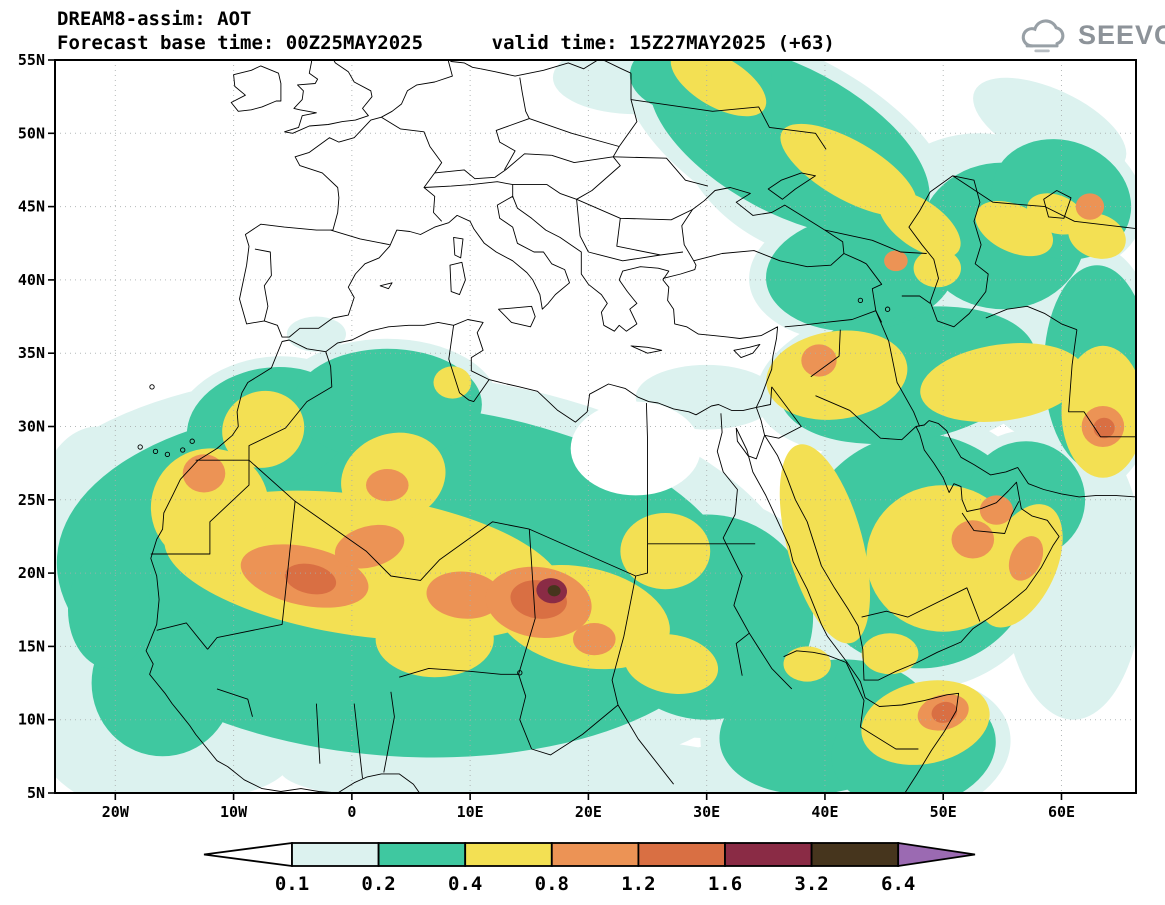 The width and height of the screenshot is (1165, 905). What do you see at coordinates (116, 812) in the screenshot?
I see `lon-tick-label: 20W` at bounding box center [116, 812].